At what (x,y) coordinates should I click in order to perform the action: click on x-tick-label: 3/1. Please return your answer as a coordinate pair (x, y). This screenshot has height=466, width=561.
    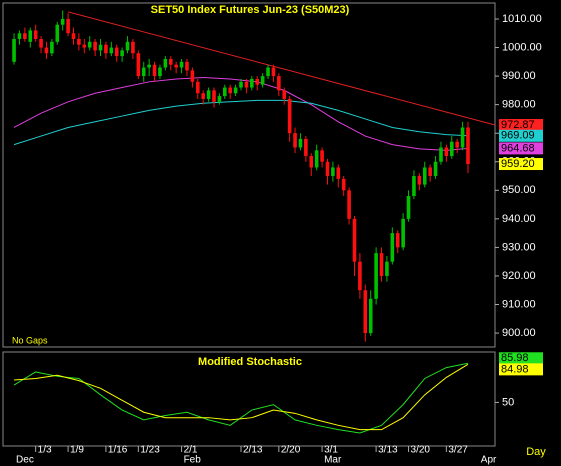
    Looking at the image, I should click on (331, 450).